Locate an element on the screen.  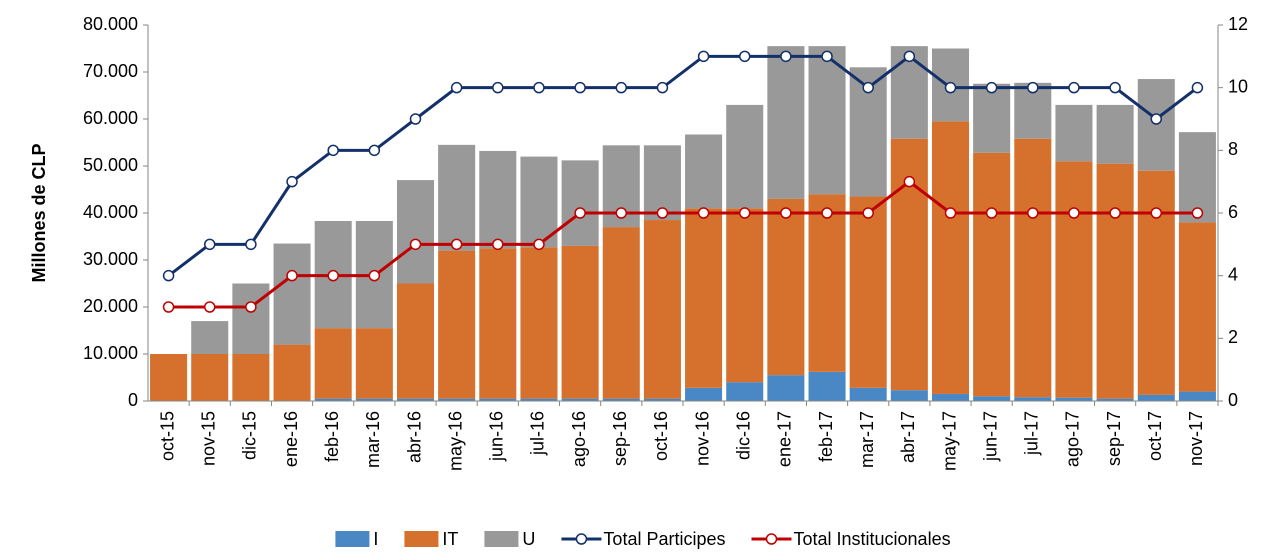
x-tick-label: may-16 is located at coordinates (455, 441).